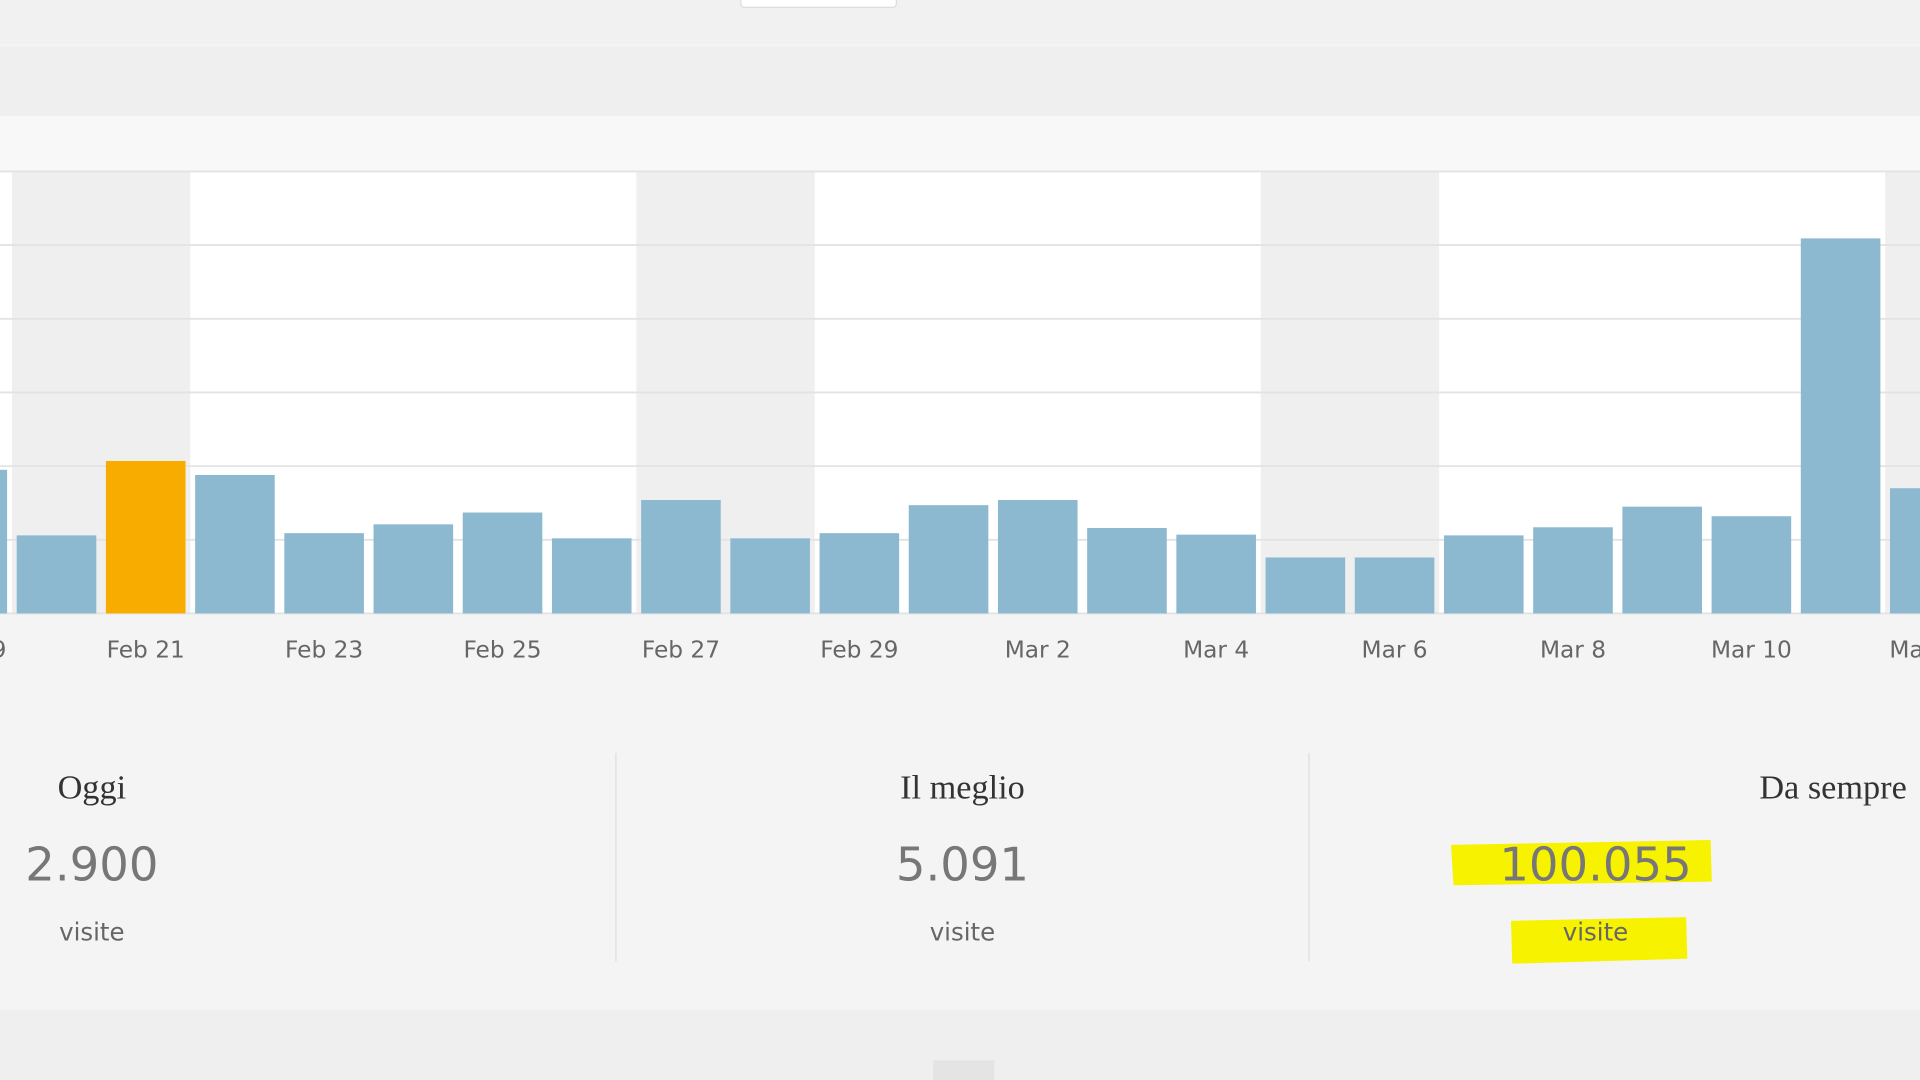  What do you see at coordinates (1216, 650) in the screenshot?
I see `x-tick-label: Mar 4` at bounding box center [1216, 650].